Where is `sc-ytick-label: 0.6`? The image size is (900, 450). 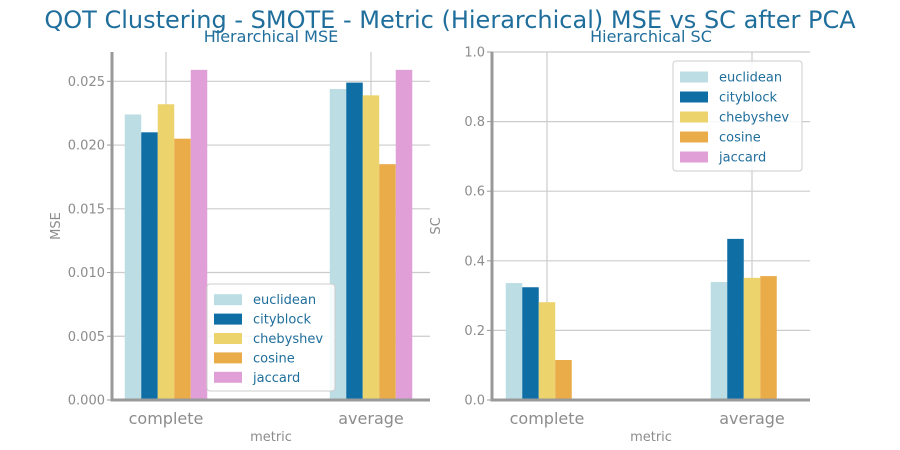
sc-ytick-label: 0.6 is located at coordinates (474, 192).